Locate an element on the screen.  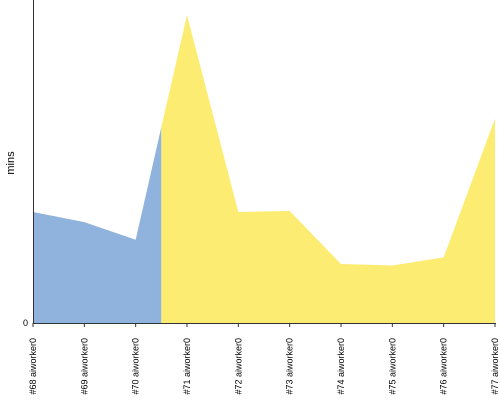
y-tick-label: 0 is located at coordinates (25, 323).